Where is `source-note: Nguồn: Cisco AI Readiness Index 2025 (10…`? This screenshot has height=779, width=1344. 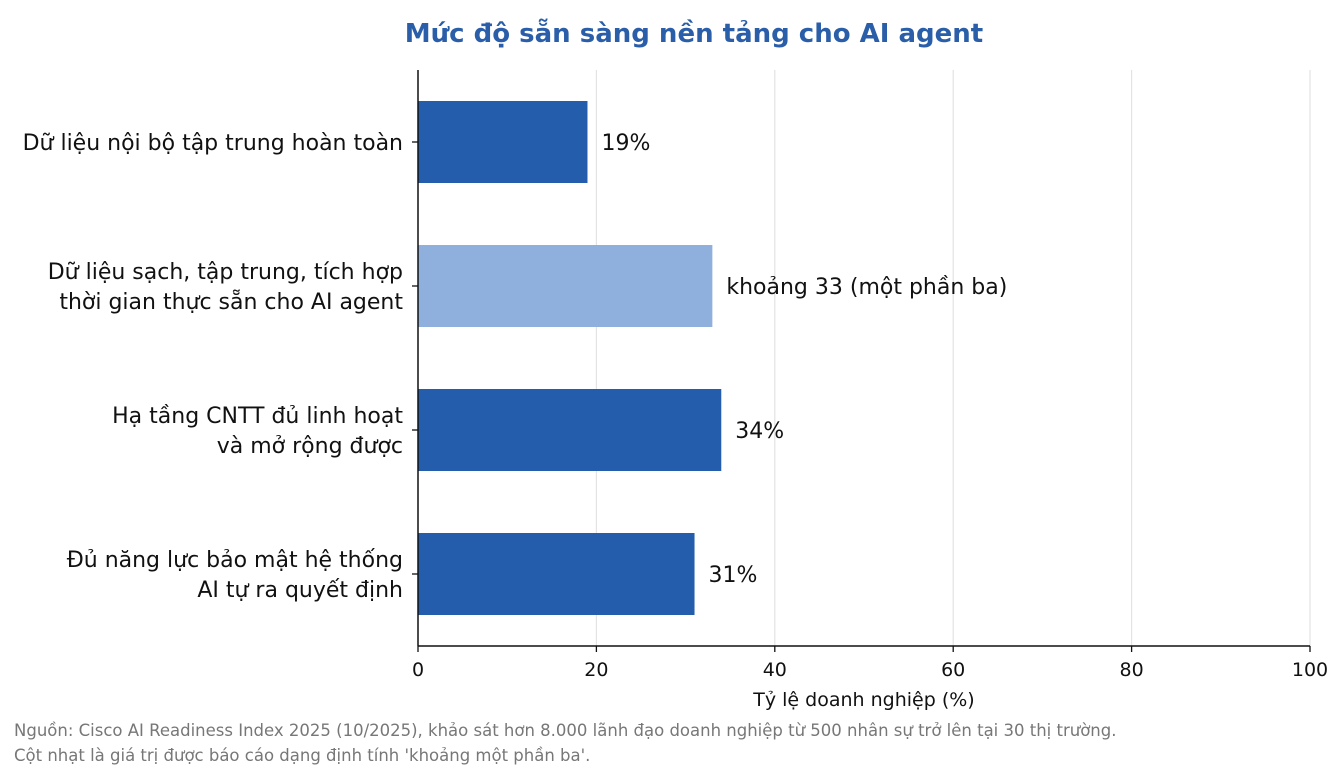
source-note: Nguồn: Cisco AI Readiness Index 2025 (10… is located at coordinates (565, 730).